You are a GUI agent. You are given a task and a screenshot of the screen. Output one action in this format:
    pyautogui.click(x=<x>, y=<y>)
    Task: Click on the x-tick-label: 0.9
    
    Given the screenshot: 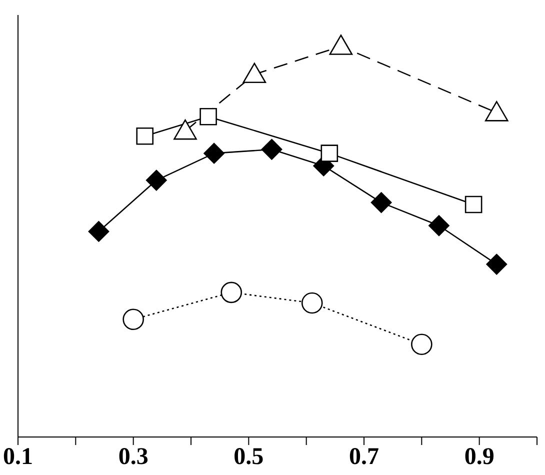 What is the action you would take?
    pyautogui.click(x=479, y=457)
    